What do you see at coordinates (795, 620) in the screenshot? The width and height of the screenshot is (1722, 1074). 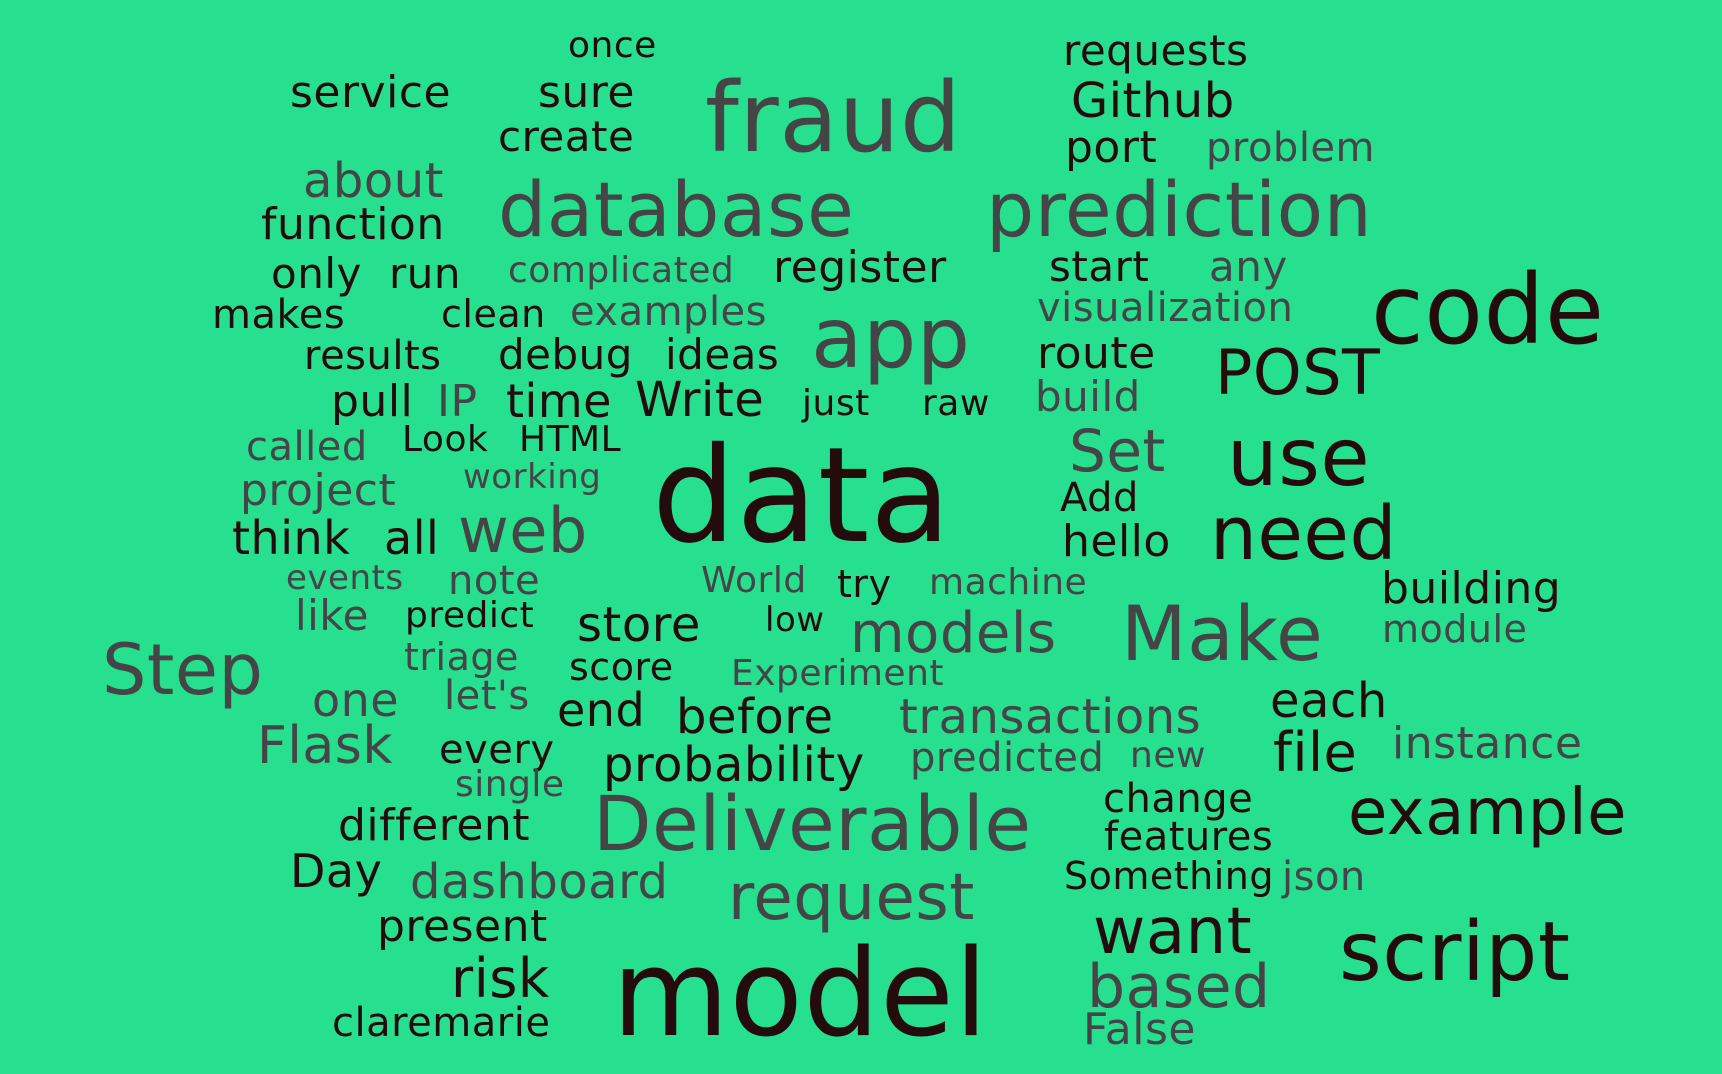 I see `word-low: low` at bounding box center [795, 620].